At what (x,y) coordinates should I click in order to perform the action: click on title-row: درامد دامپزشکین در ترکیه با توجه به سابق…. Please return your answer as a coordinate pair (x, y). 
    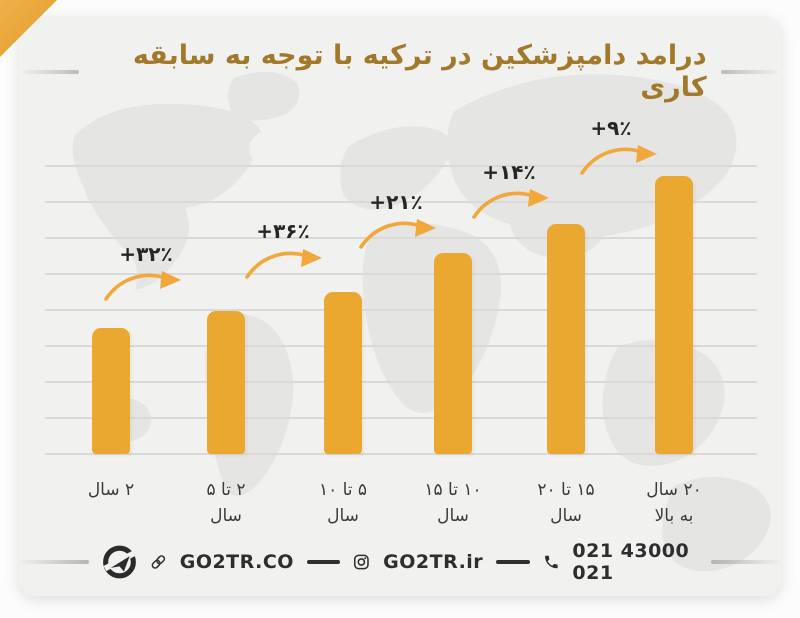
    Looking at the image, I should click on (400, 72).